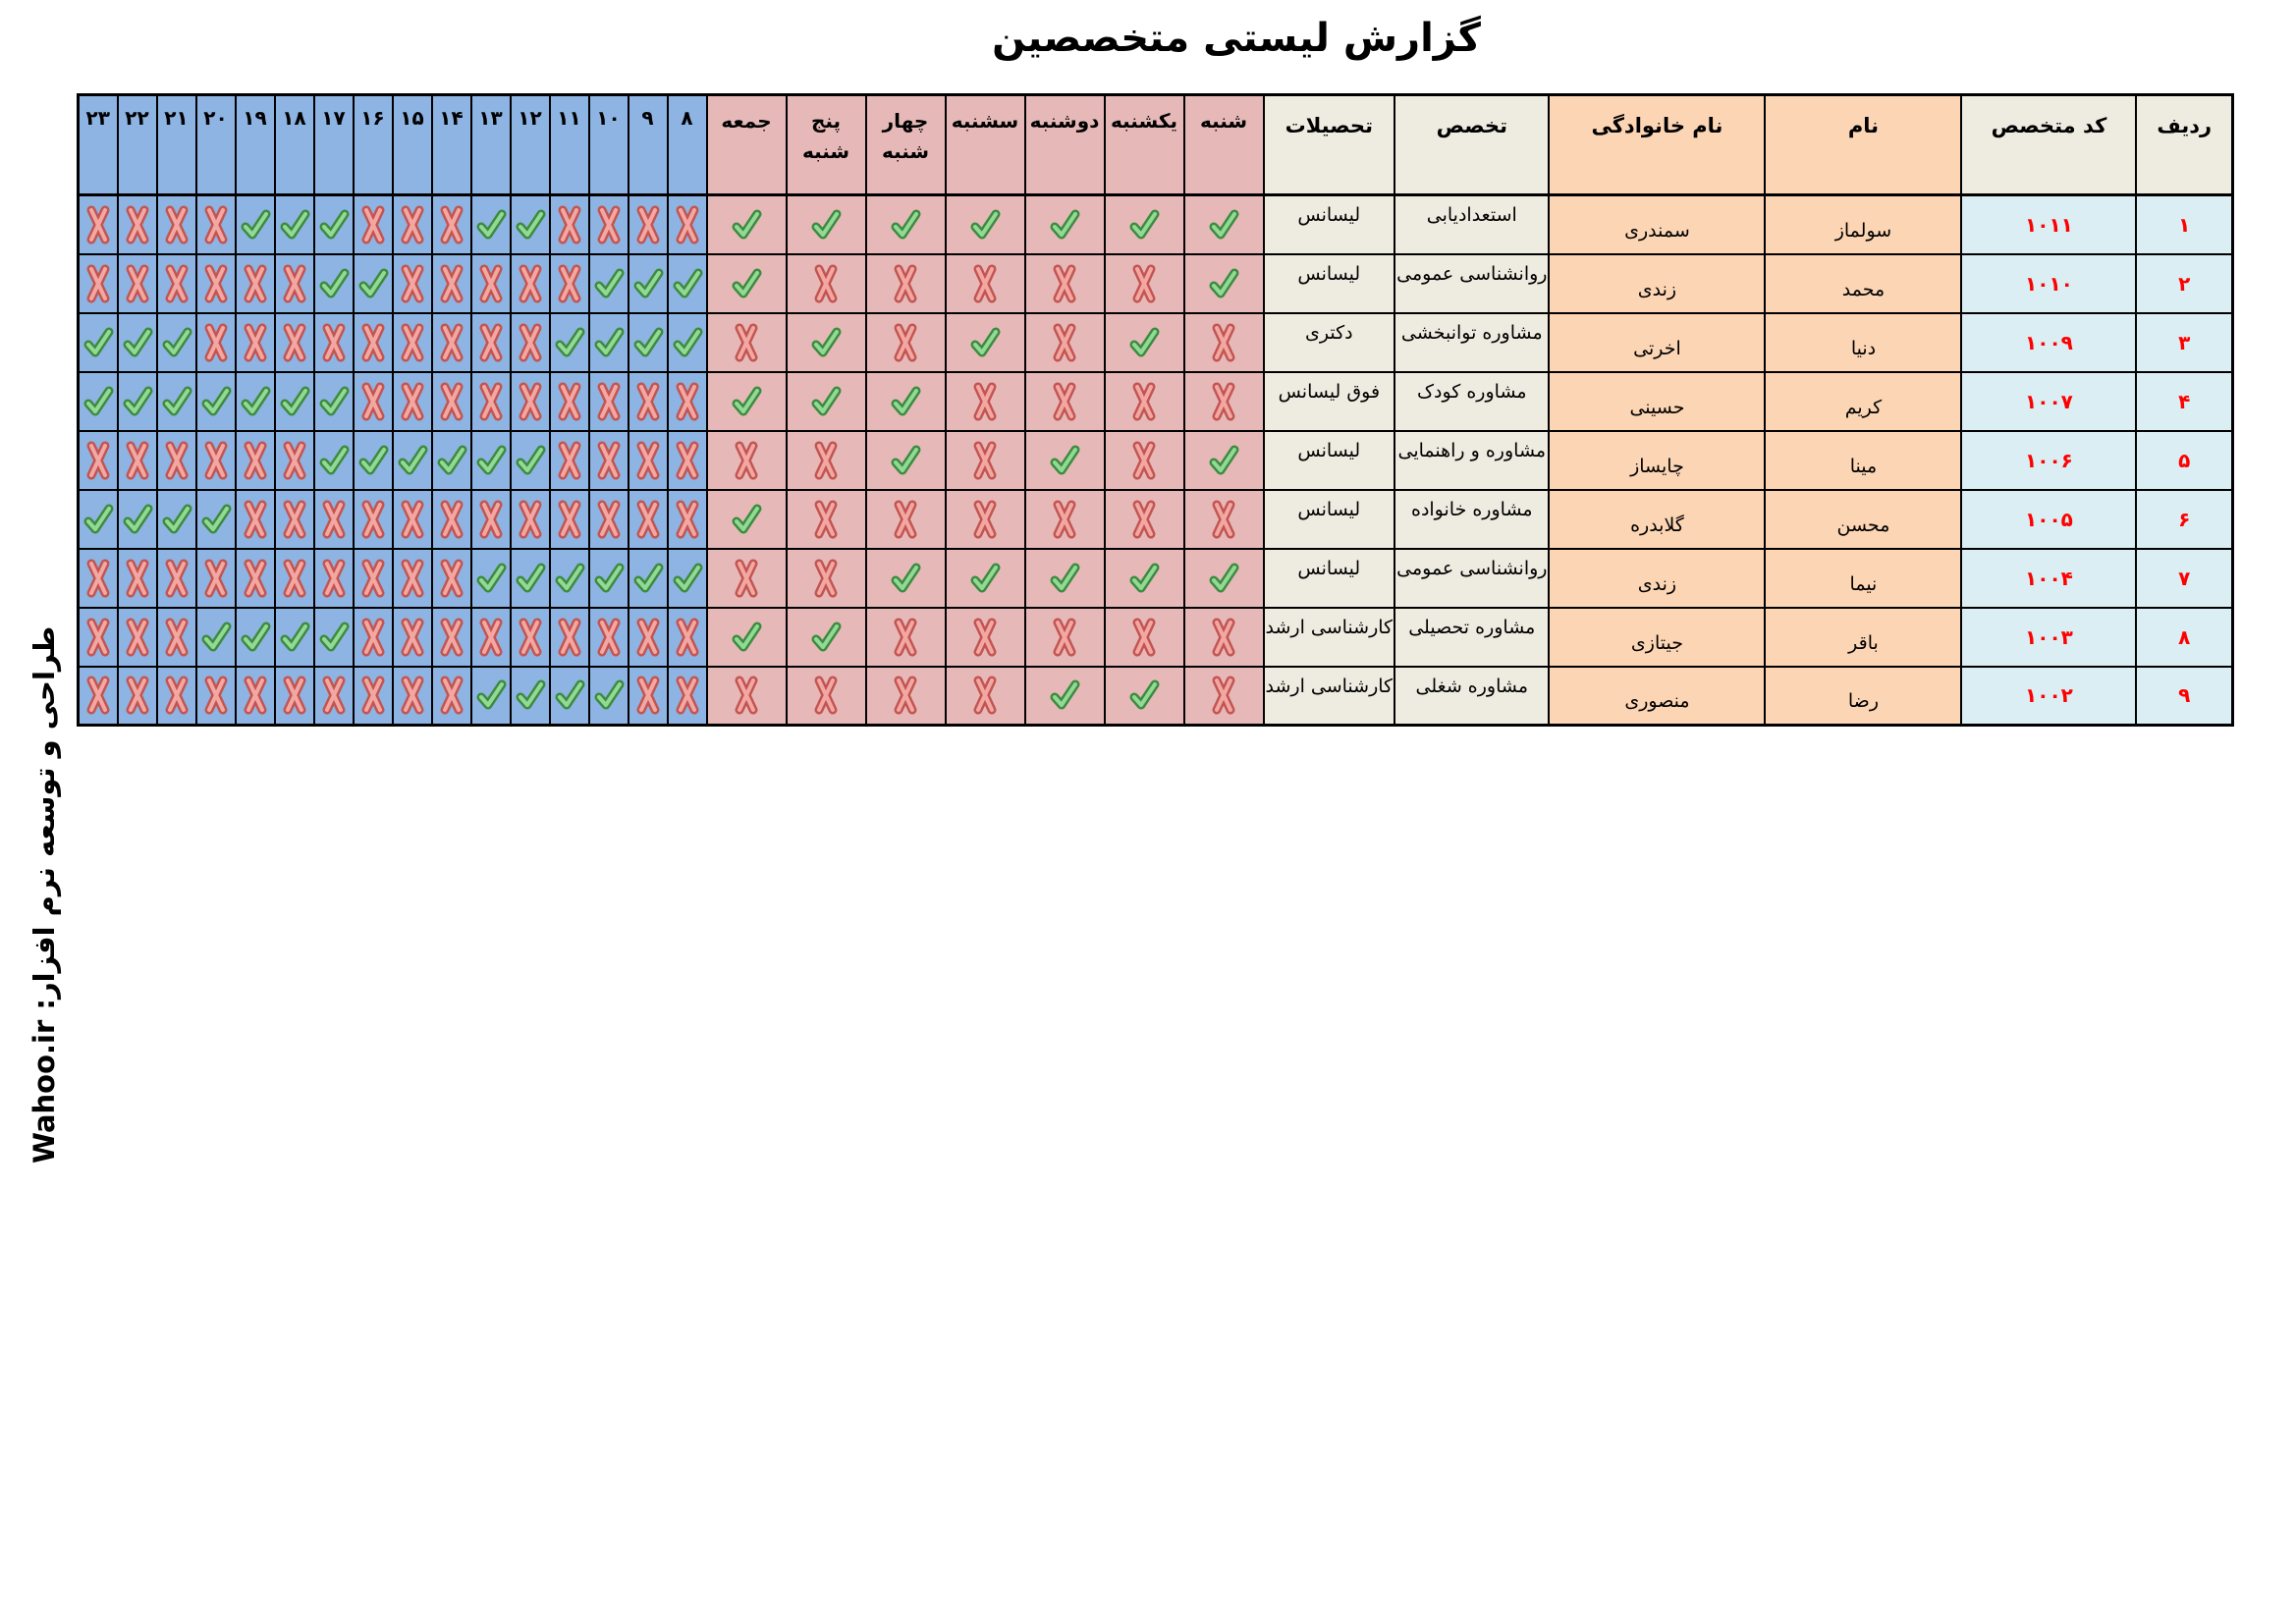  Describe the element at coordinates (569, 144) in the screenshot. I see `hour-column-header: ۱۱` at that location.